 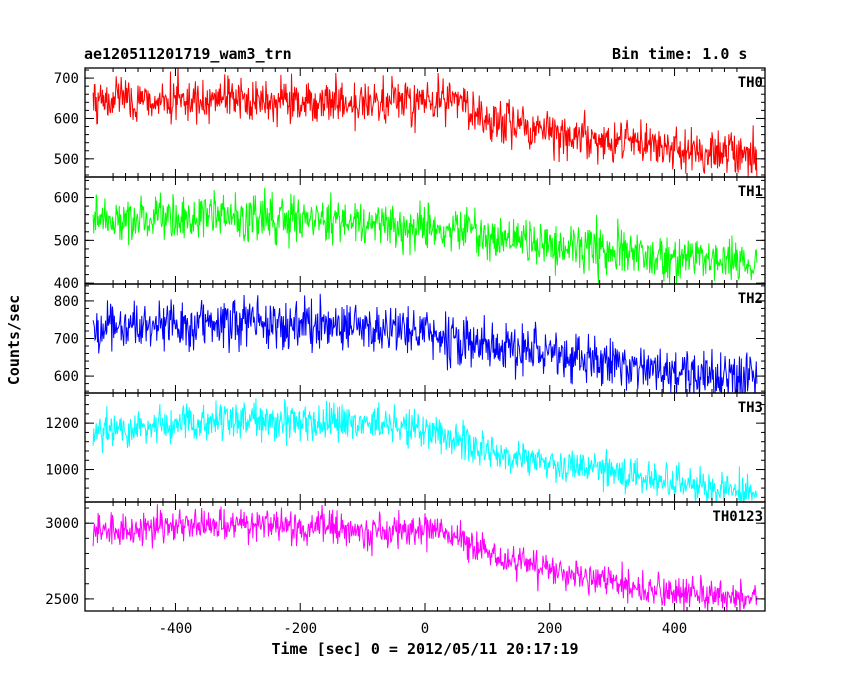 What do you see at coordinates (66, 284) in the screenshot?
I see `y-tick-label: 400` at bounding box center [66, 284].